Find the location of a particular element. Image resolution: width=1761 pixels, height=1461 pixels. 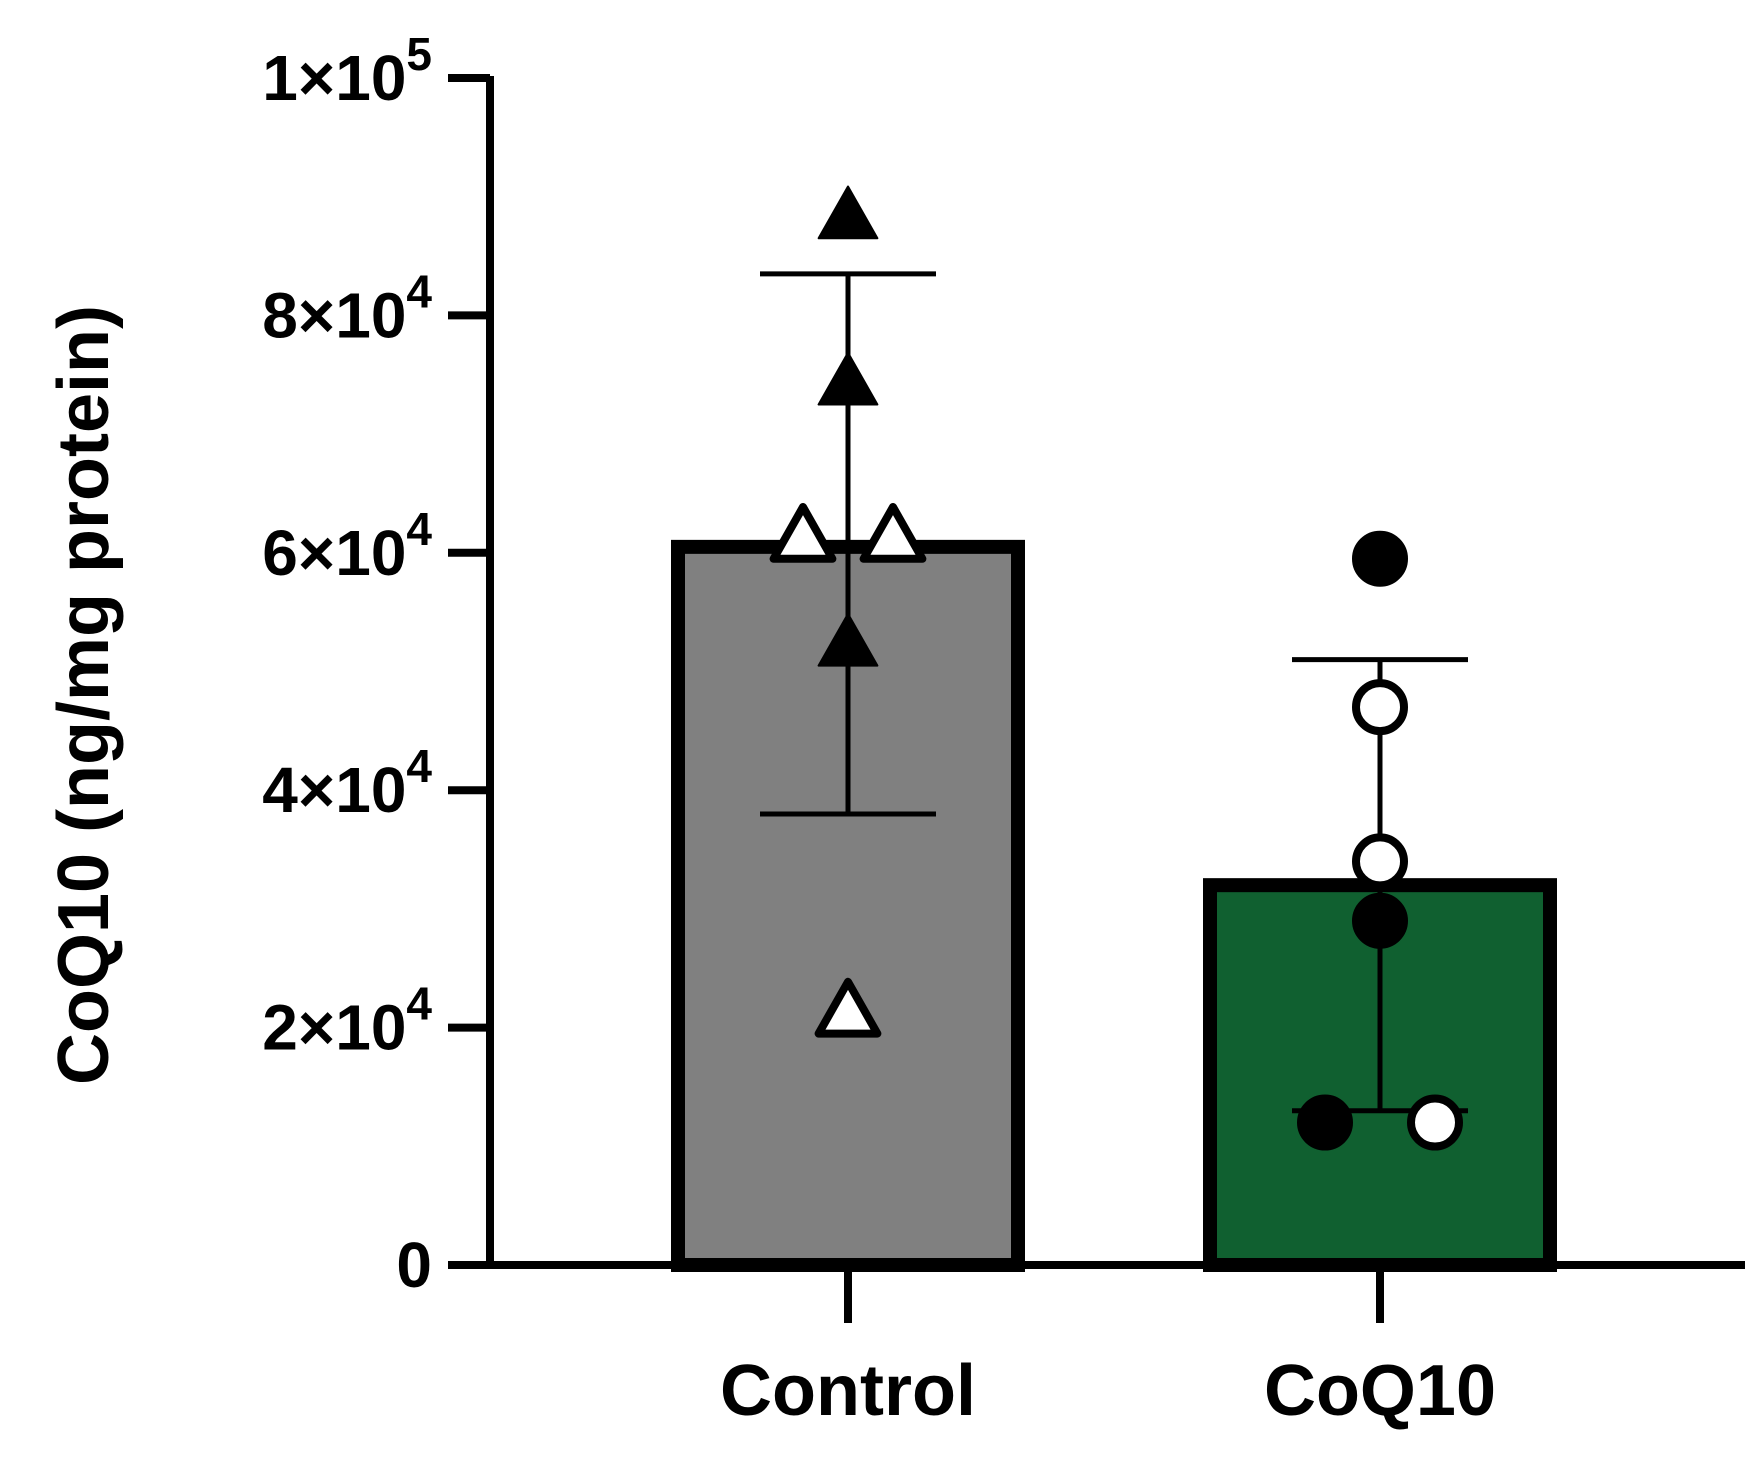

y-tick-label: 4×10⁴ is located at coordinates (347, 783).